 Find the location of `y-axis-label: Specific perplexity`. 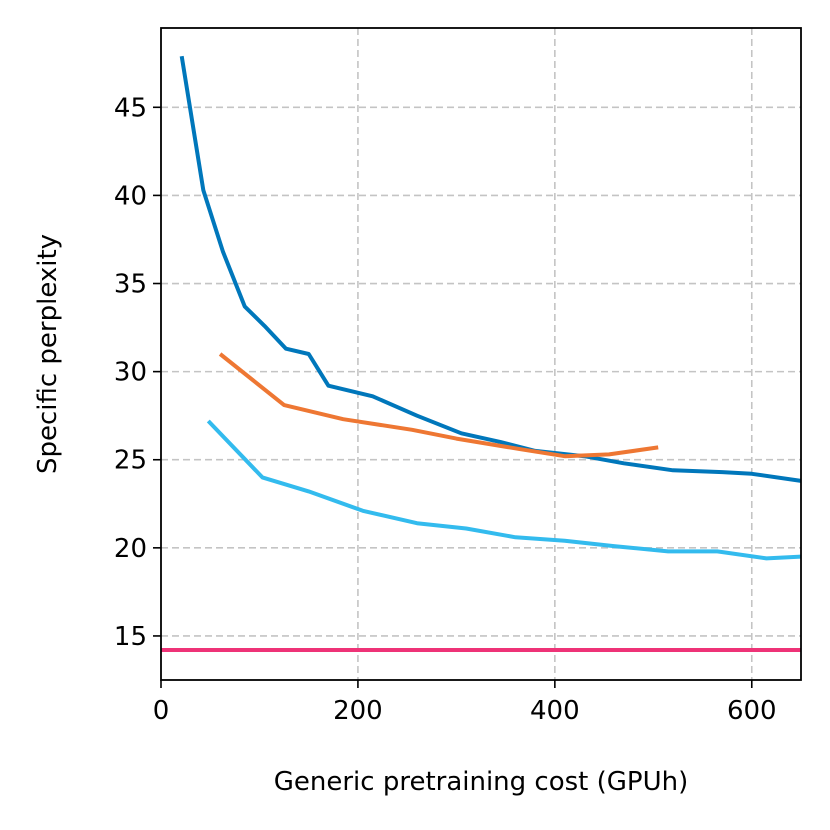

y-axis-label: Specific perplexity is located at coordinates (48, 354).